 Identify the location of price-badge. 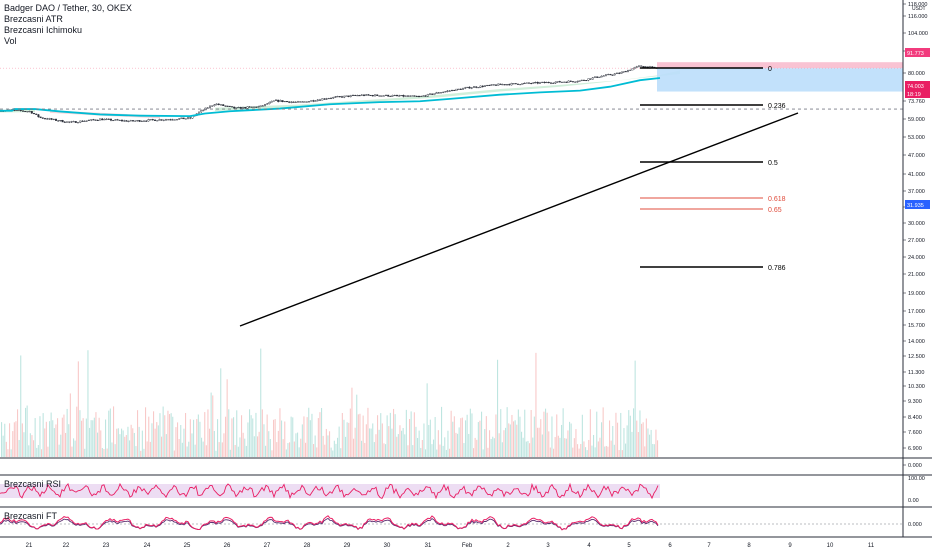
(917, 204).